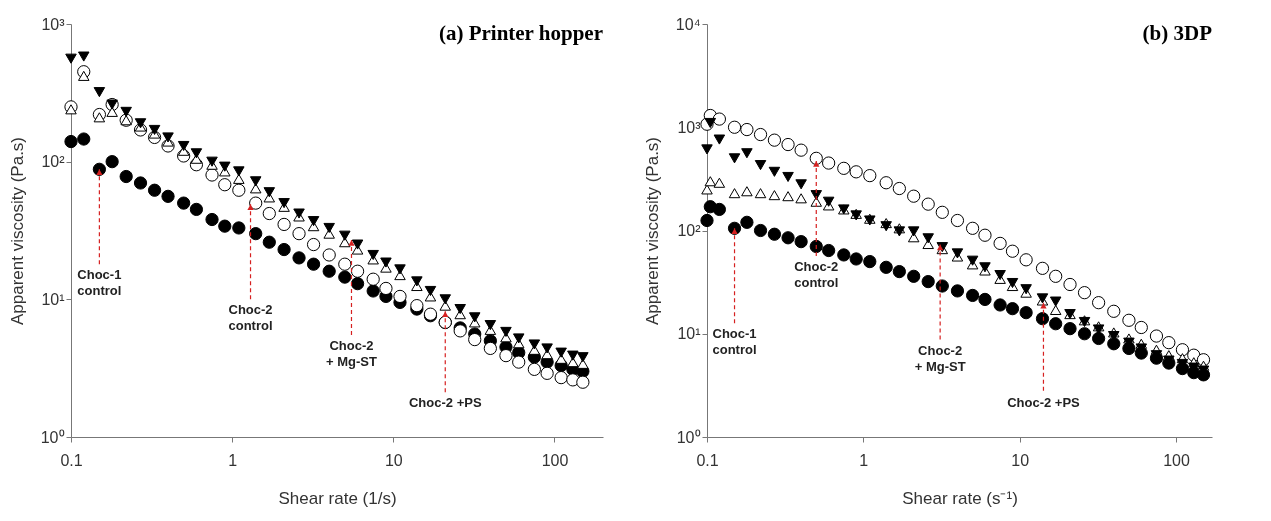 The image size is (1271, 521). Describe the element at coordinates (520, 33) in the screenshot. I see `chart-title: (a) Printer hopper` at that location.